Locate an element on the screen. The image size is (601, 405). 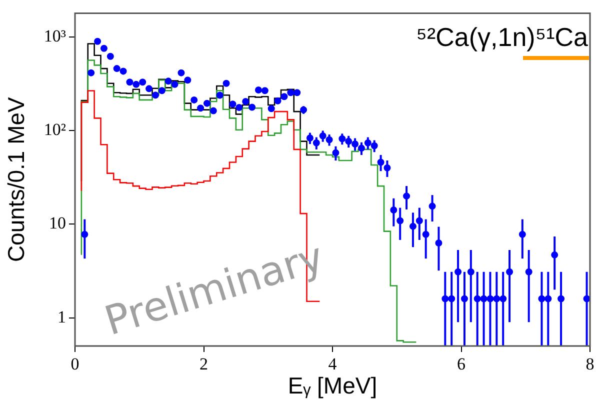
y-tick-label: 10³ is located at coordinates (55, 36).